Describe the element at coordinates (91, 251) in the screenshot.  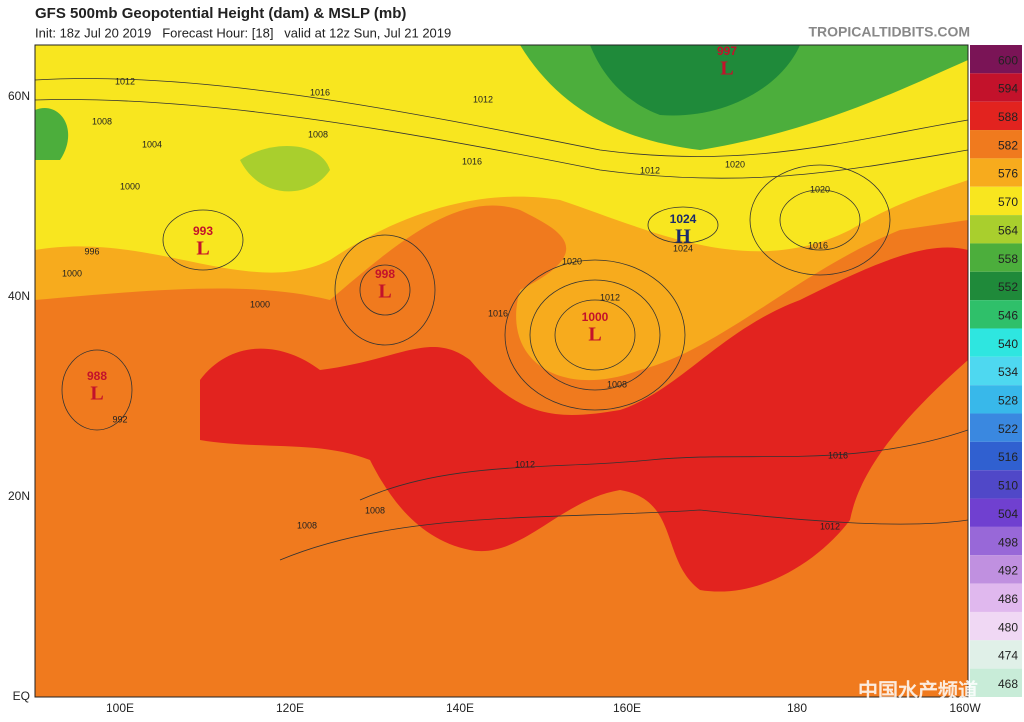
I see `isobar-label: 996` at that location.